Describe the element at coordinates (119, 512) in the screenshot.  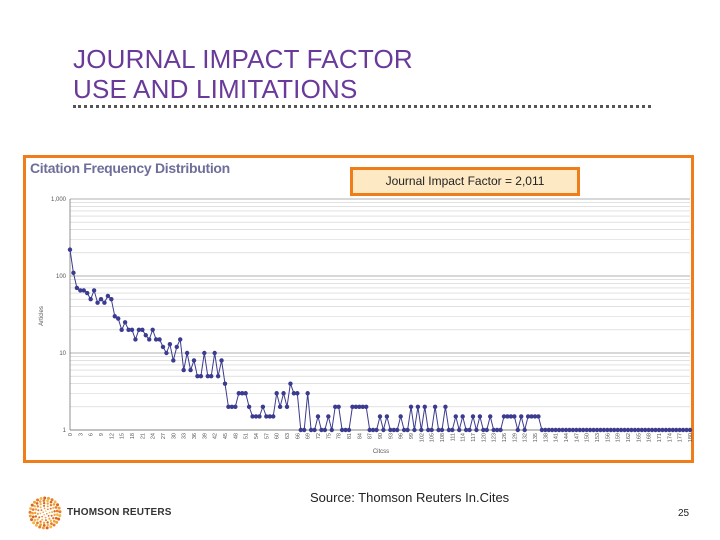
I see `logo-text: THOMSON REUTERS` at that location.